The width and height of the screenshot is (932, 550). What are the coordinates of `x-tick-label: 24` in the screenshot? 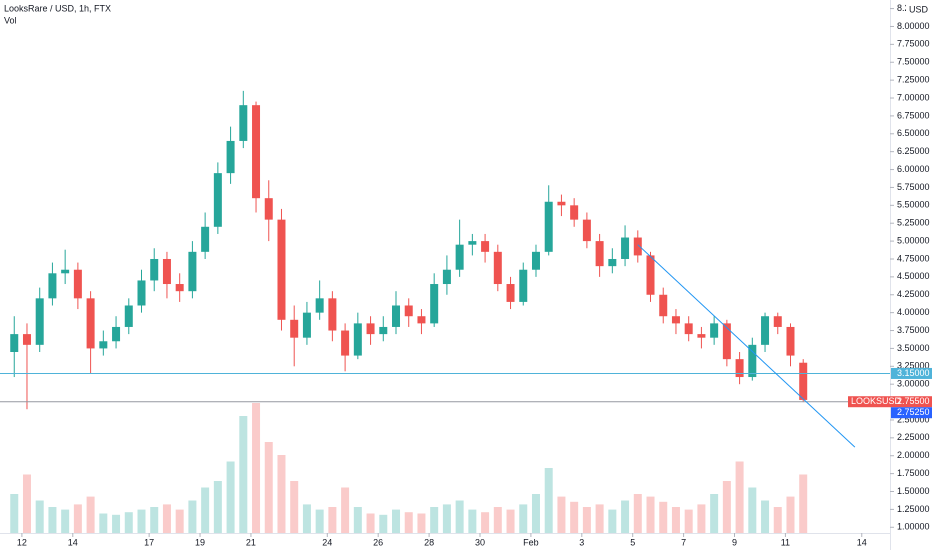 It's located at (327, 542).